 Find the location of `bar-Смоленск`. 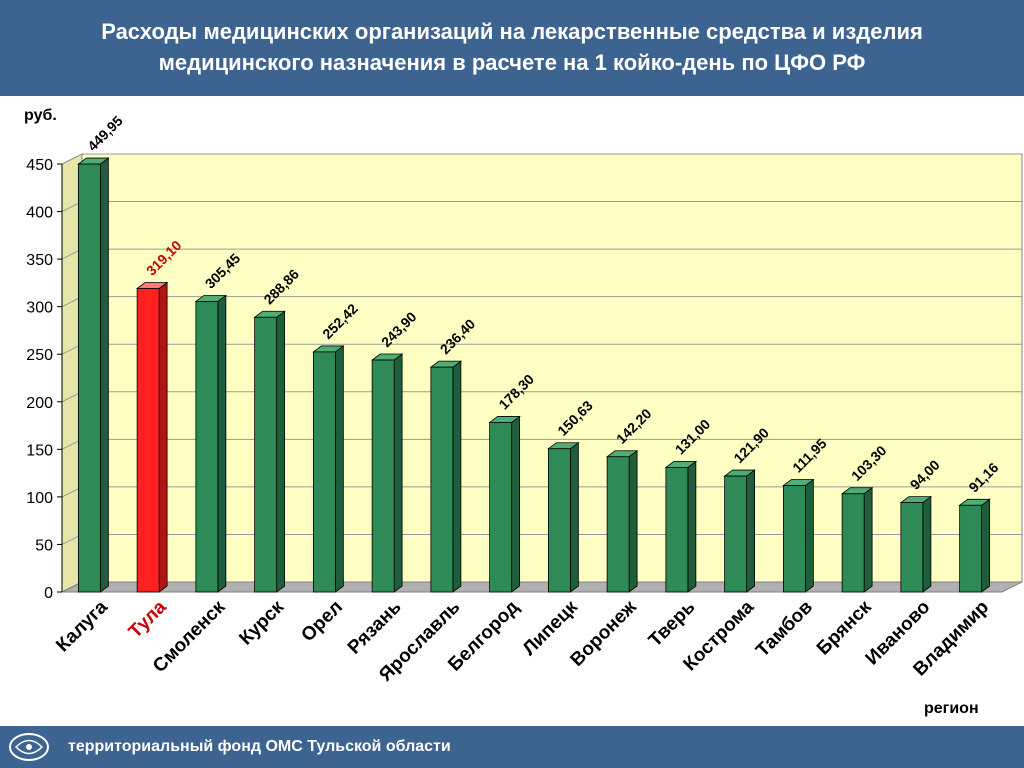

bar-Смоленск is located at coordinates (211, 443).